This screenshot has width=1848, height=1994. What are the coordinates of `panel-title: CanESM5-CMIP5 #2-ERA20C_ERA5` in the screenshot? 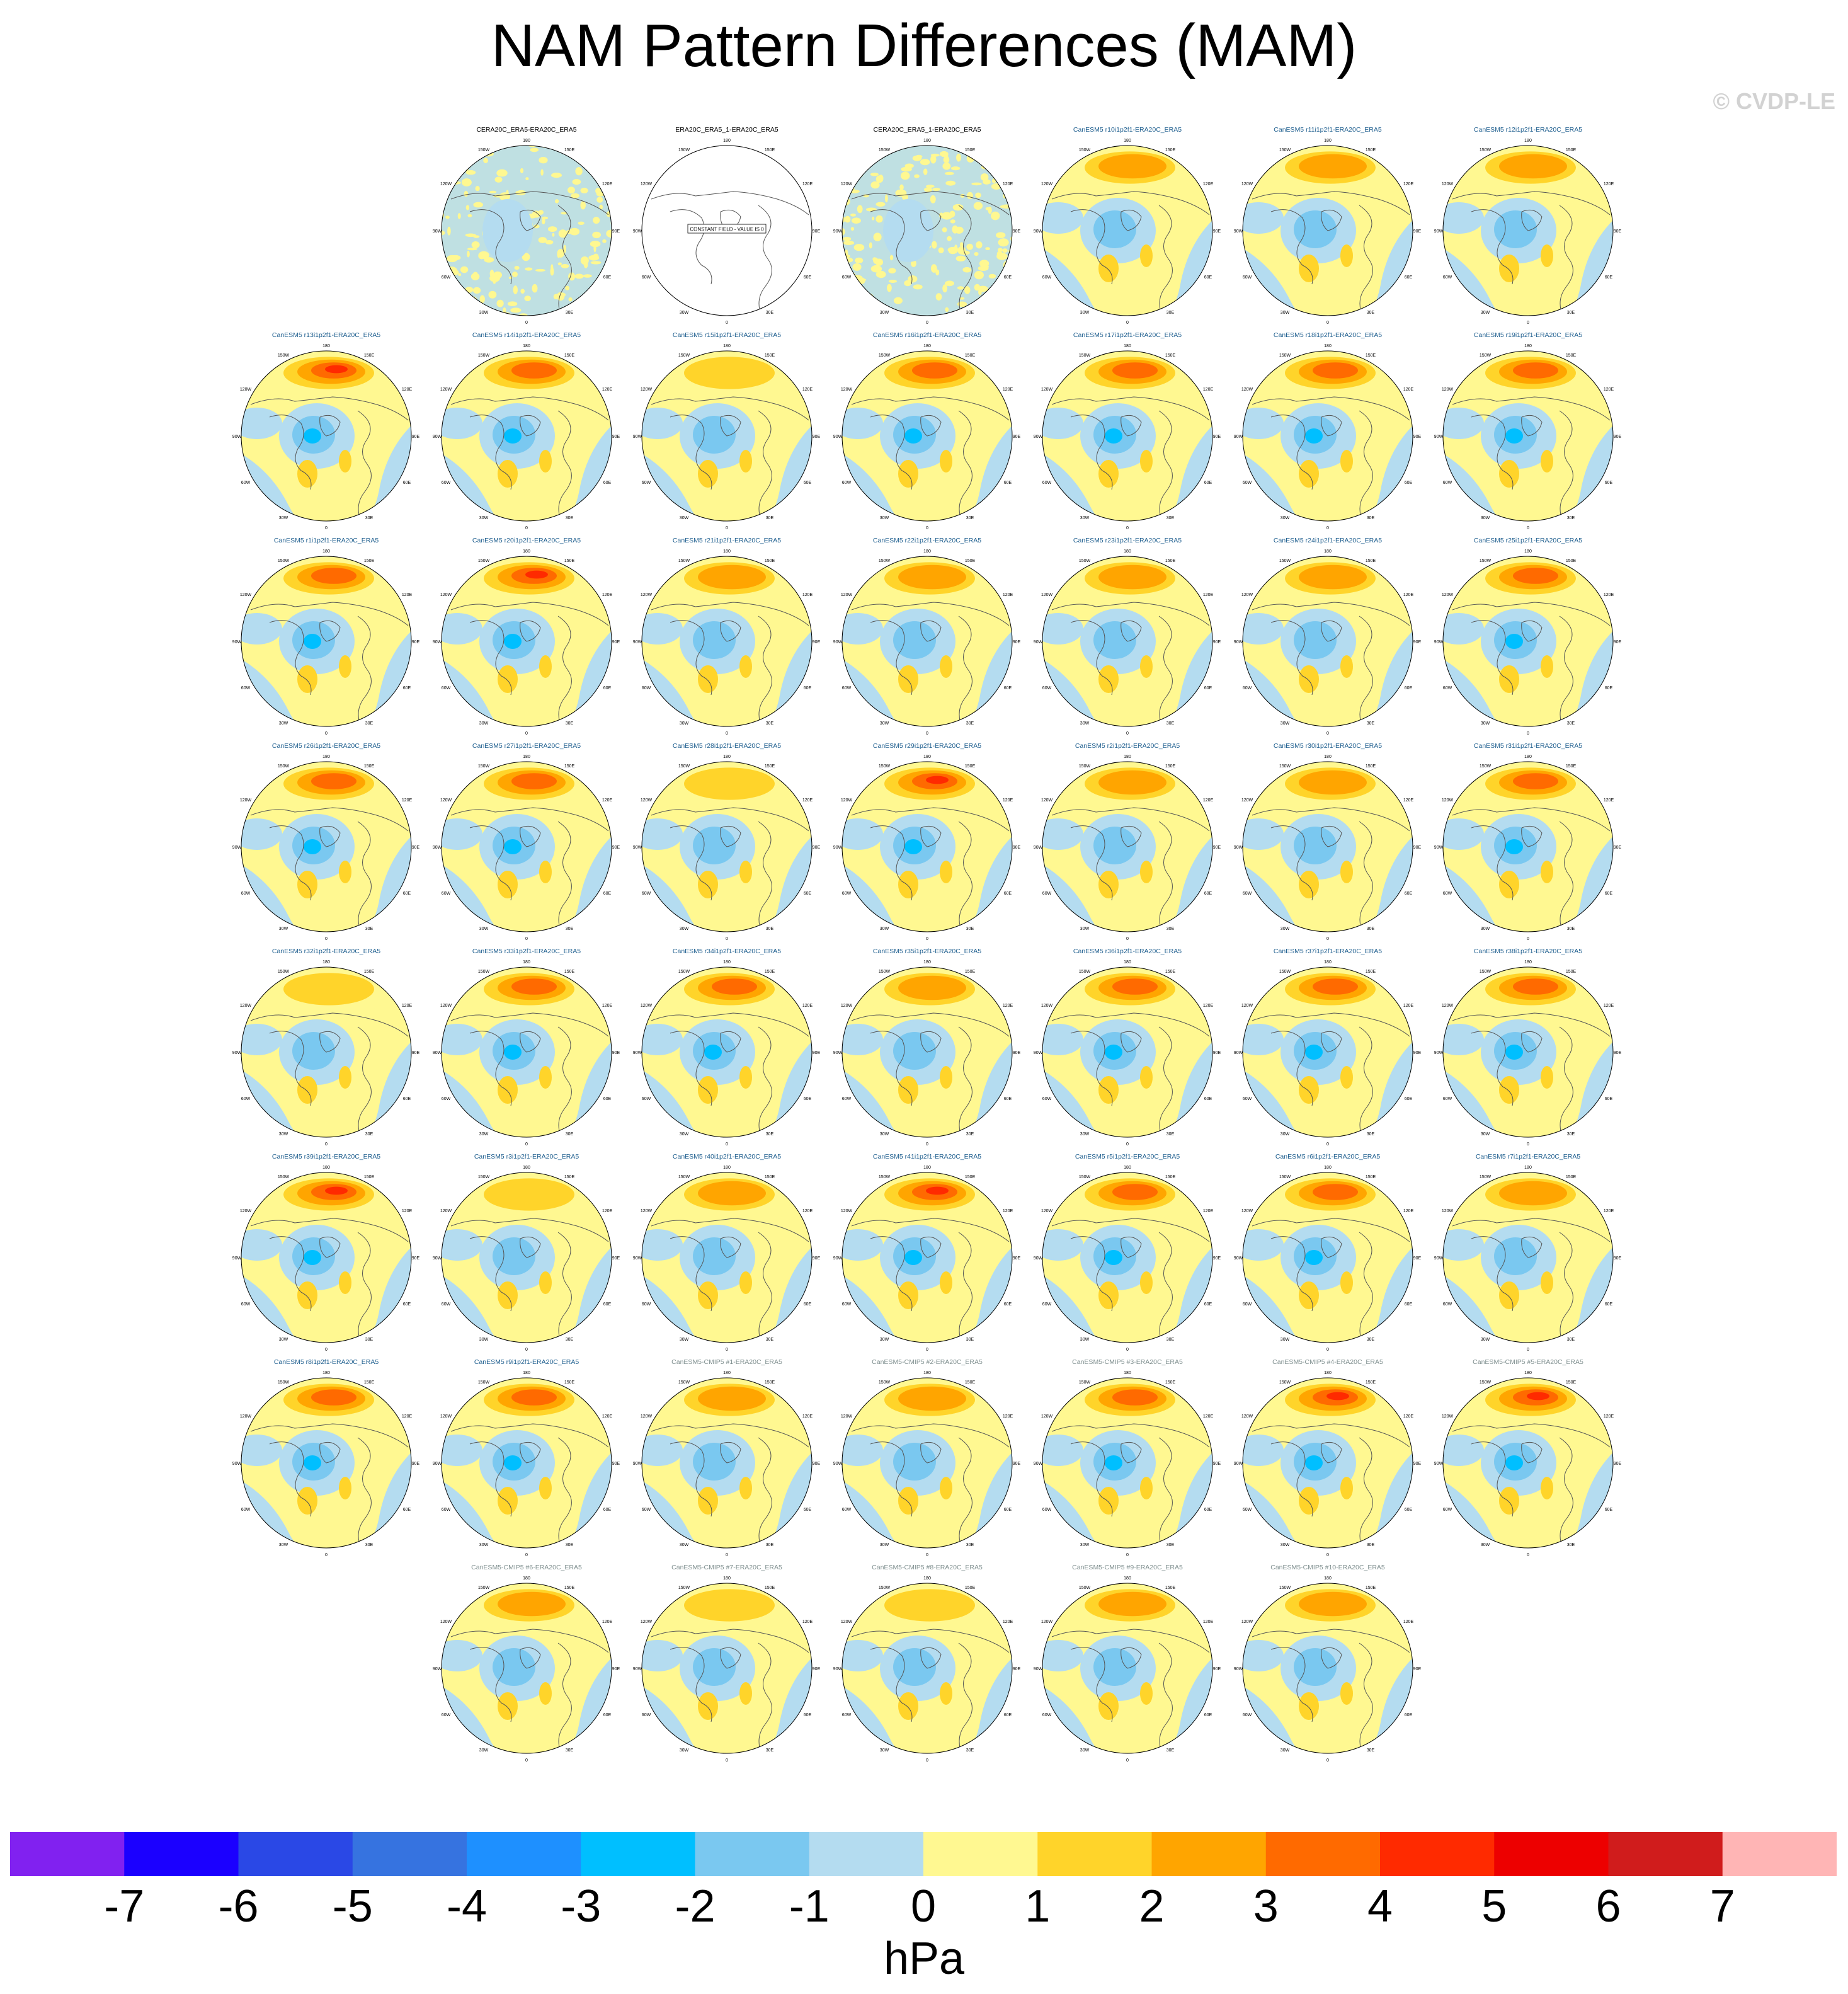 It's located at (927, 1362).